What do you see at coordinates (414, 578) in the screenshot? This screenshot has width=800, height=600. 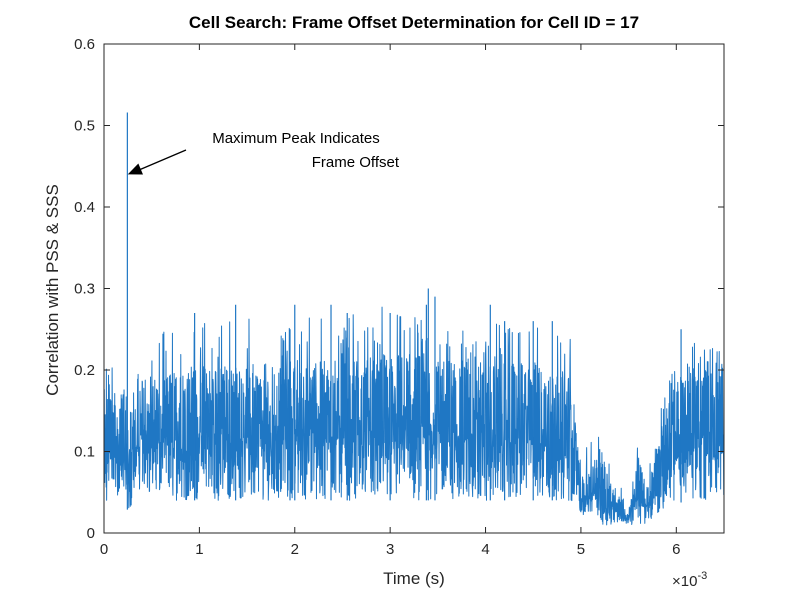 I see `x-axis-label: Time (s)` at bounding box center [414, 578].